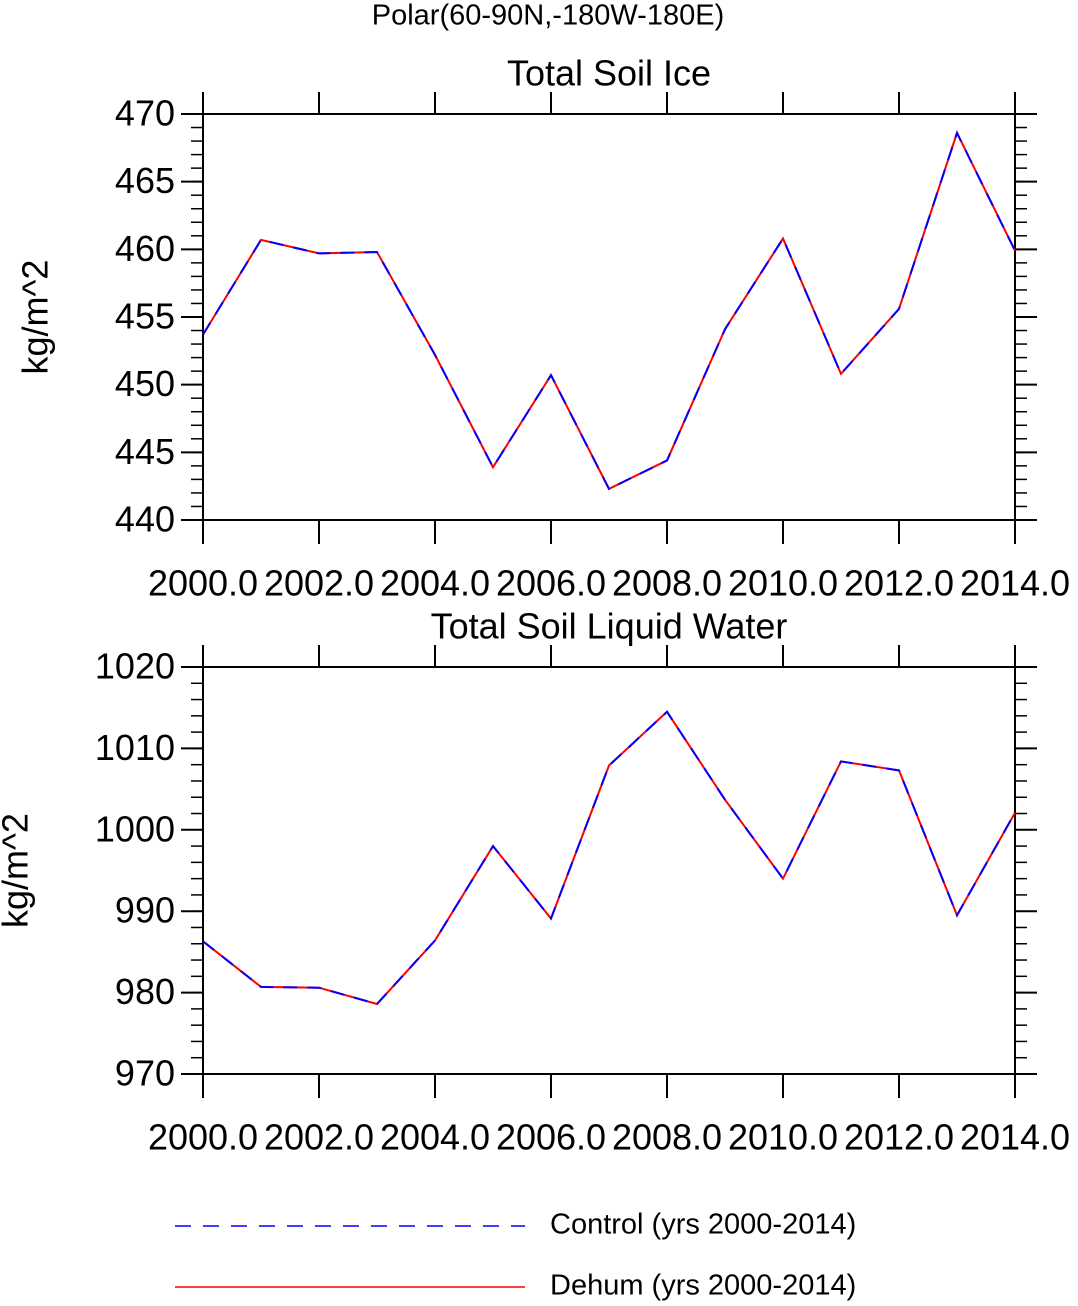  I want to click on y-tick-label: 455, so click(145, 316).